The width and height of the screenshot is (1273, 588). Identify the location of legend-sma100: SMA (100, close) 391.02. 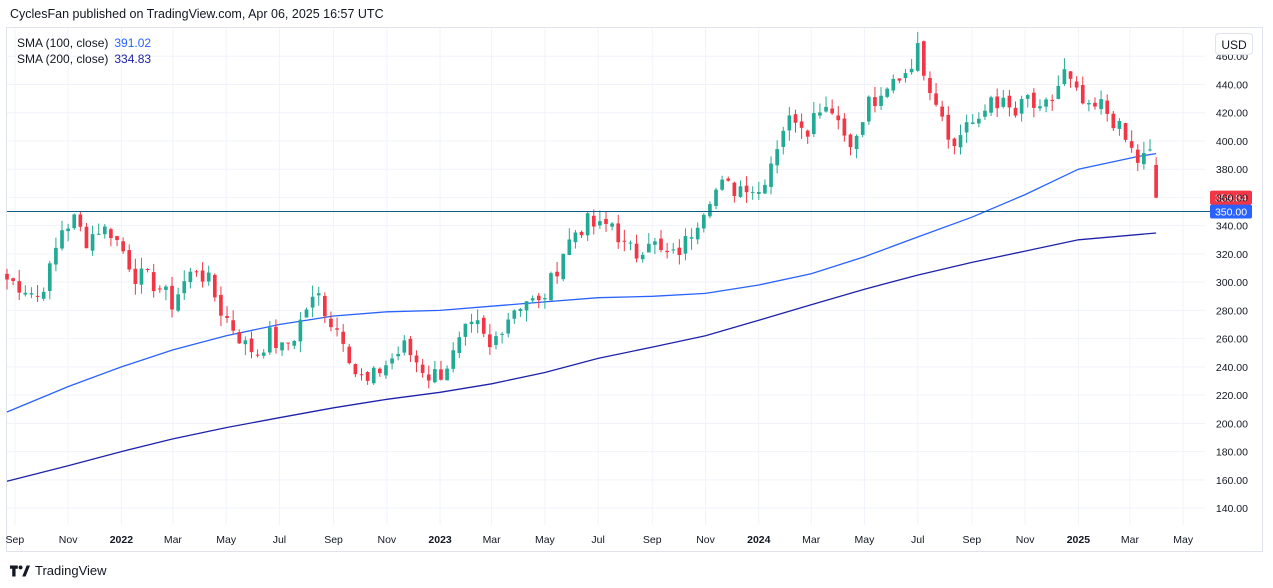
(84, 43).